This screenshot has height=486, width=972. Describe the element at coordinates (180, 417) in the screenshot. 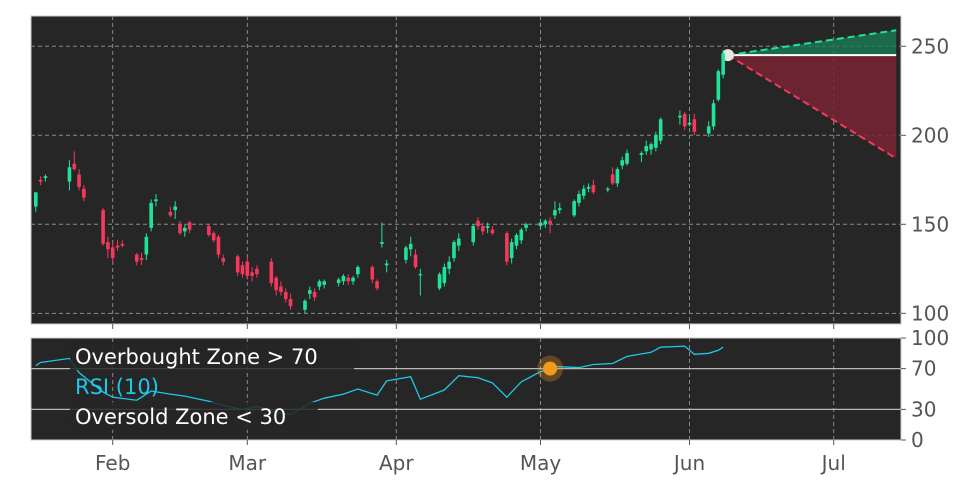

I see `legend-oversold: Oversold Zone < 30` at that location.